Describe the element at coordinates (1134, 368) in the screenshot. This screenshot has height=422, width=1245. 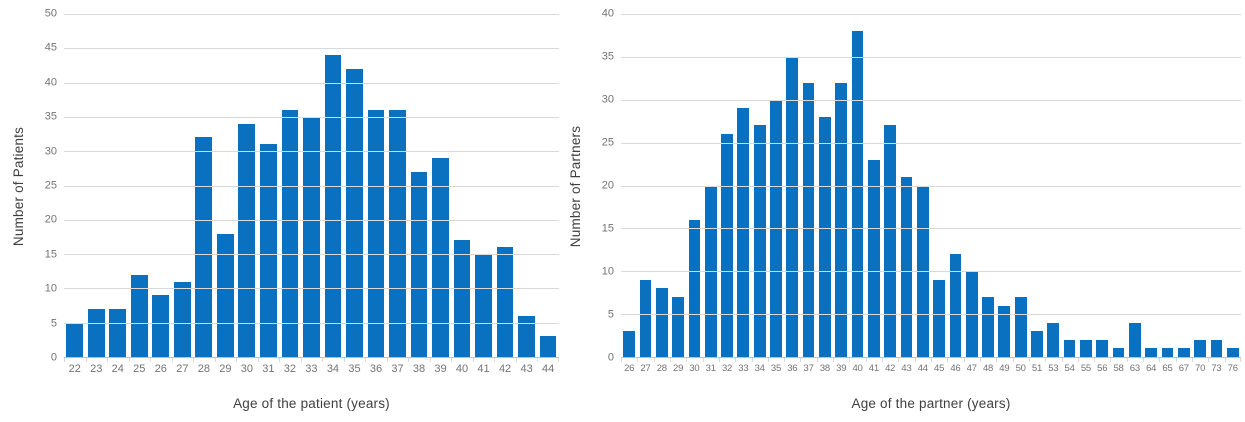
I see `x-tick-label-63: 63` at that location.